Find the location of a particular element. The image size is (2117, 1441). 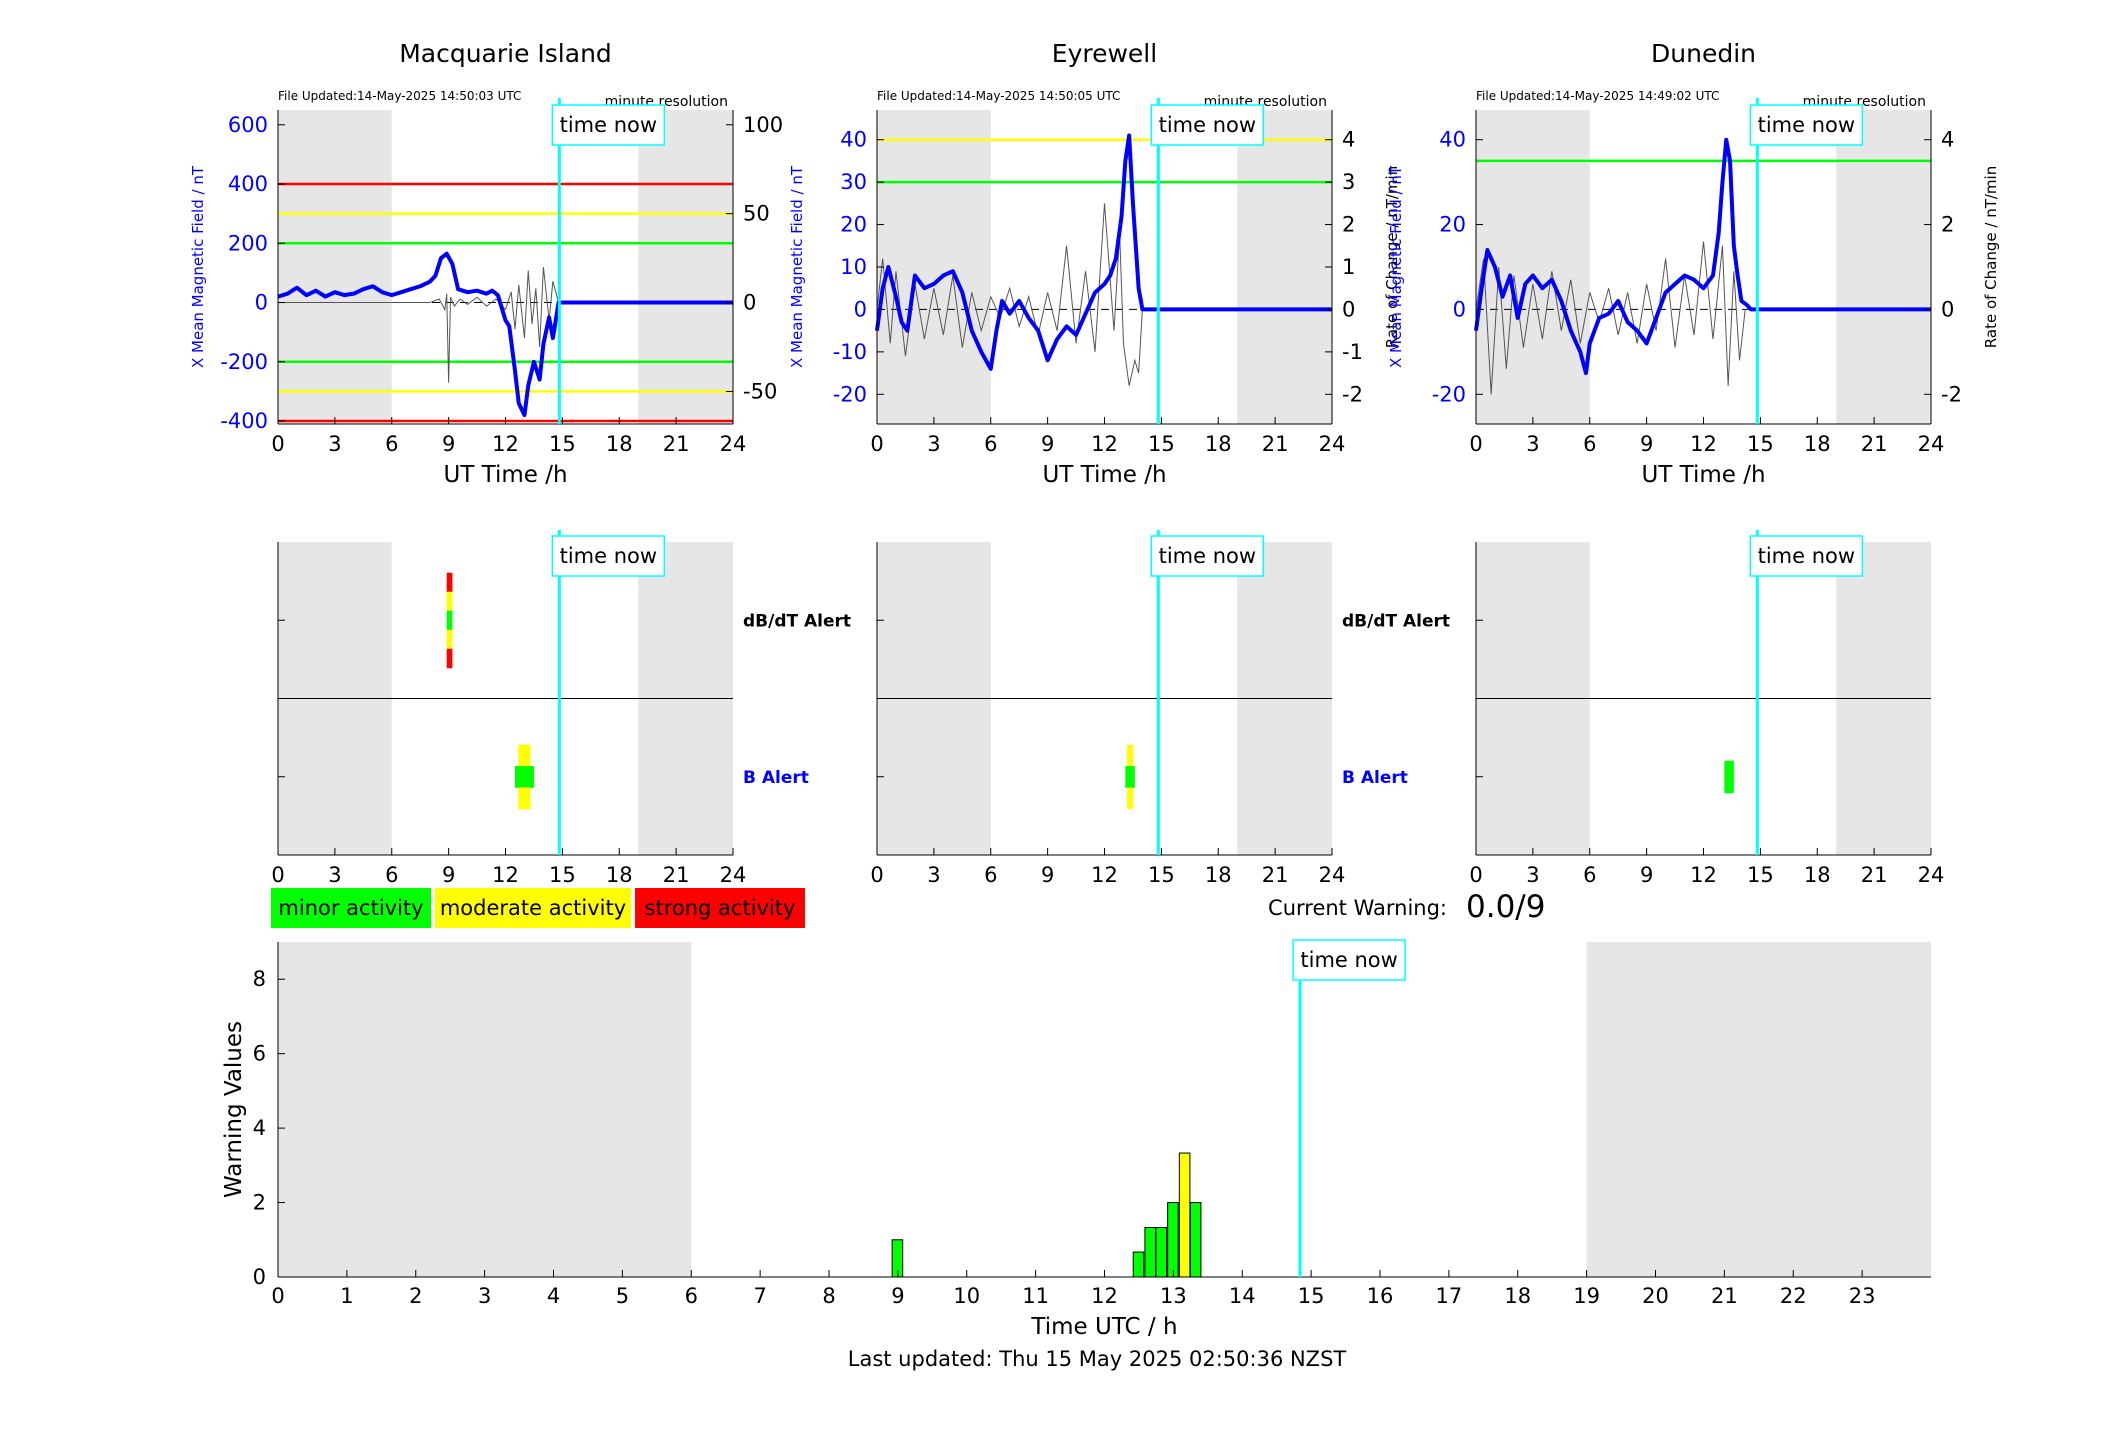

y2-tick-label: -1 is located at coordinates (1352, 352).